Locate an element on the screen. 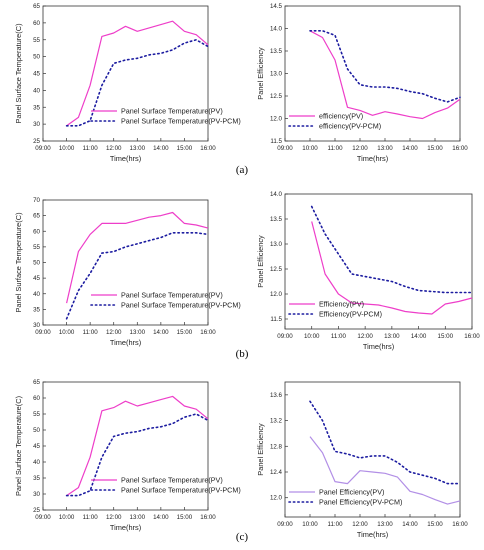 The height and width of the screenshot is (550, 484). y-tick-label: 13.0 is located at coordinates (276, 74).